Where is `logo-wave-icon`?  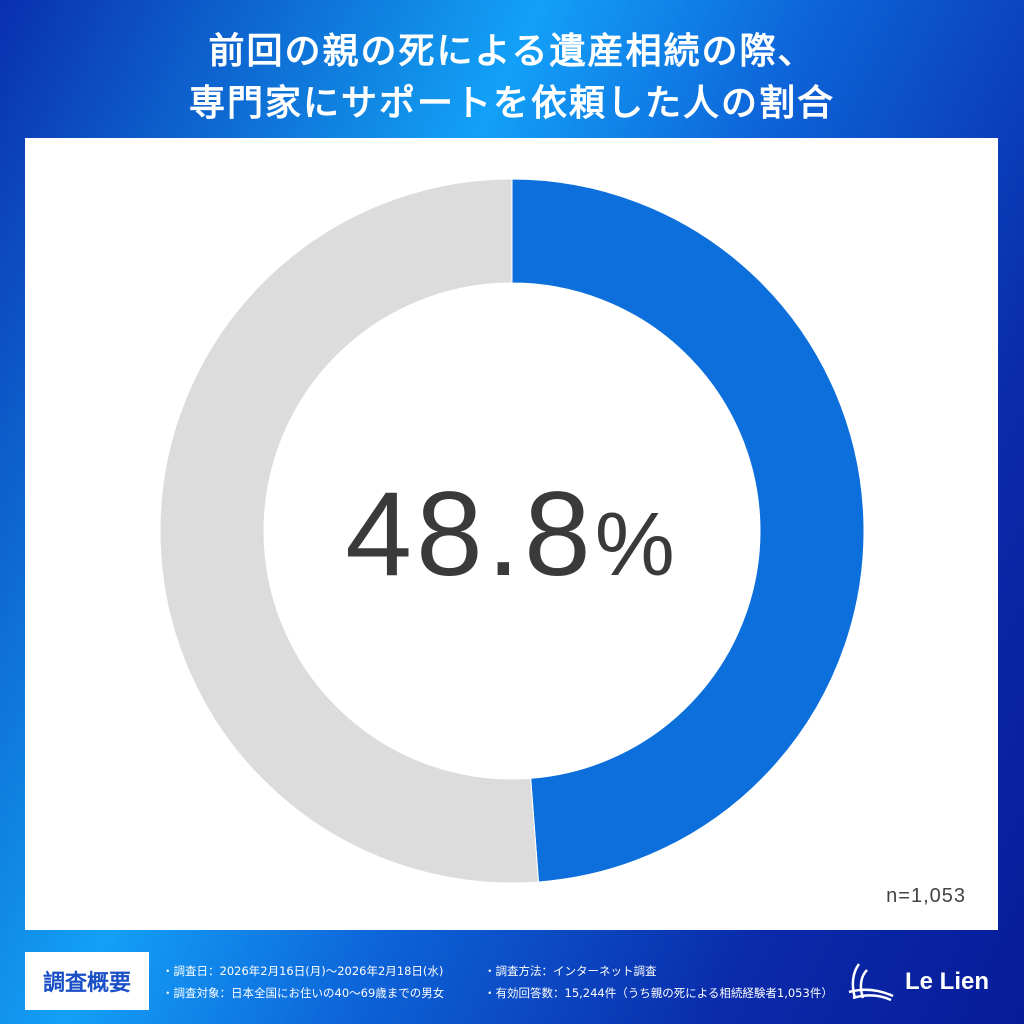 logo-wave-icon is located at coordinates (871, 982).